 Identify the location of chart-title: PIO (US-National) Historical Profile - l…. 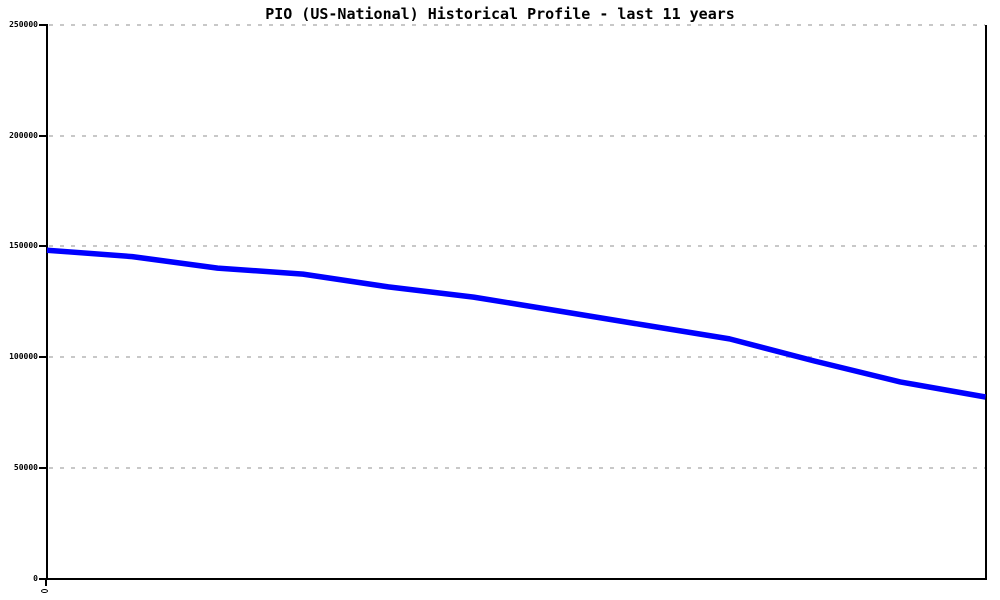
(500, 14).